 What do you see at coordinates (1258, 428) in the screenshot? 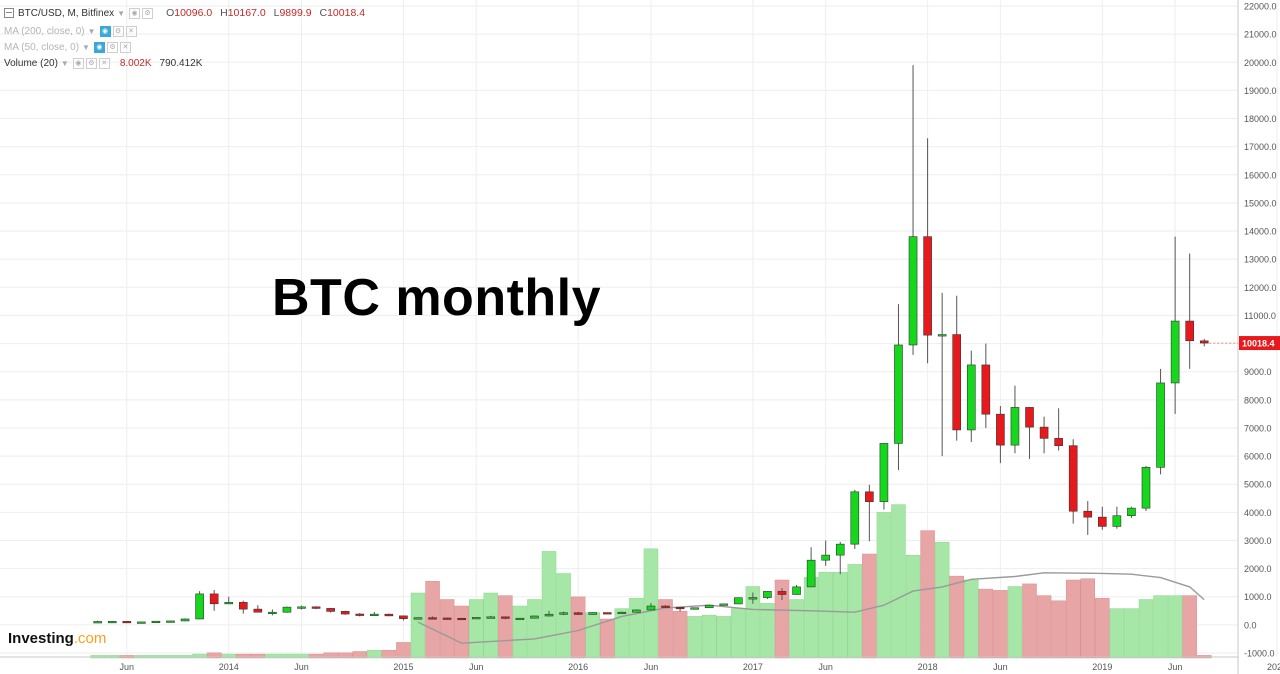
I see `y-tick-label: 7000.0` at bounding box center [1258, 428].